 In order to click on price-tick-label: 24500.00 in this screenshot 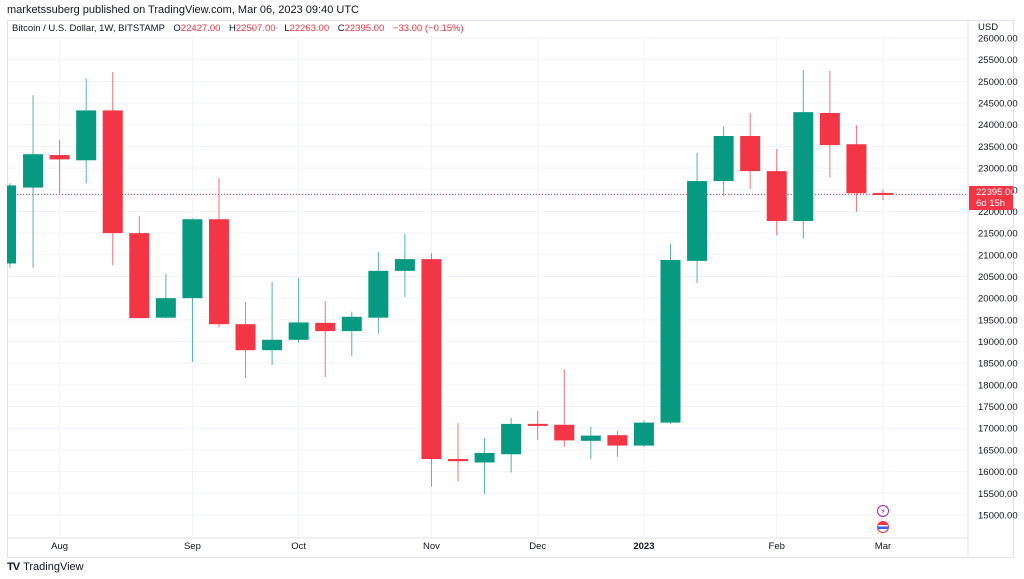, I will do `click(998, 104)`.